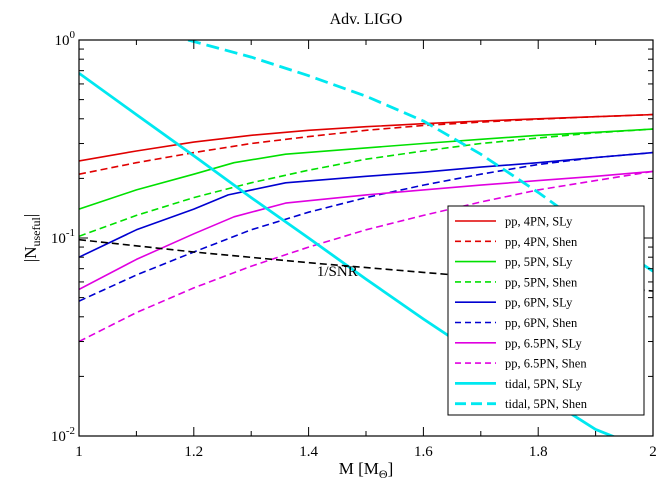  What do you see at coordinates (366, 19) in the screenshot?
I see `chart-title: Adv. LIGO` at bounding box center [366, 19].